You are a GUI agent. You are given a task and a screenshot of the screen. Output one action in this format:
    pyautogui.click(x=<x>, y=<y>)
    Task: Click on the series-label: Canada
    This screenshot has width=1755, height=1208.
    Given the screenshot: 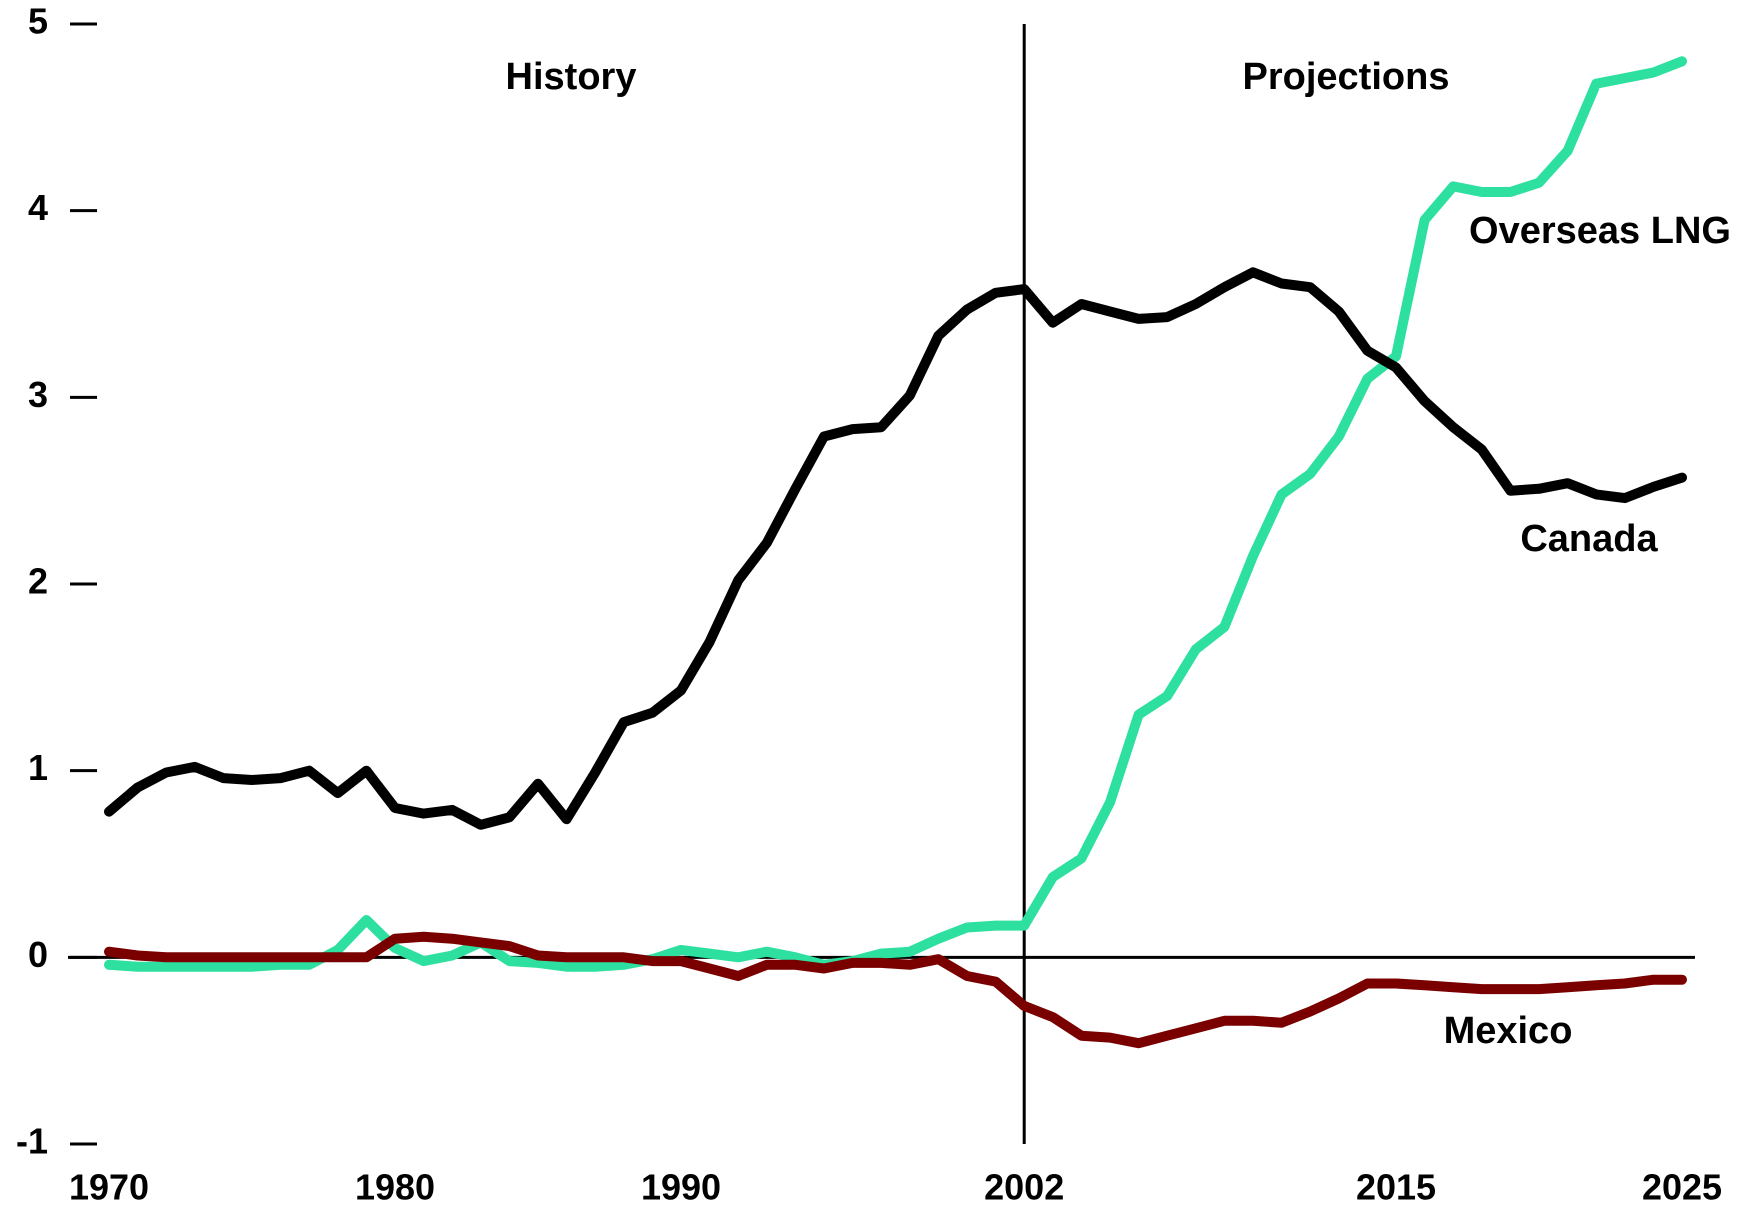 What is the action you would take?
    pyautogui.click(x=1589, y=539)
    